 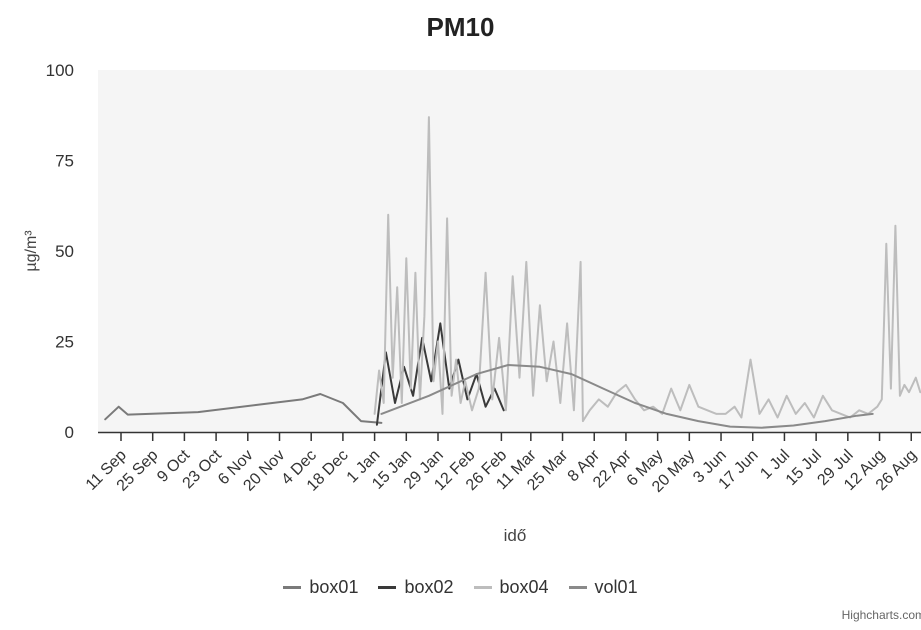 I want to click on credits-link: Highcharts.com, so click(x=881, y=615).